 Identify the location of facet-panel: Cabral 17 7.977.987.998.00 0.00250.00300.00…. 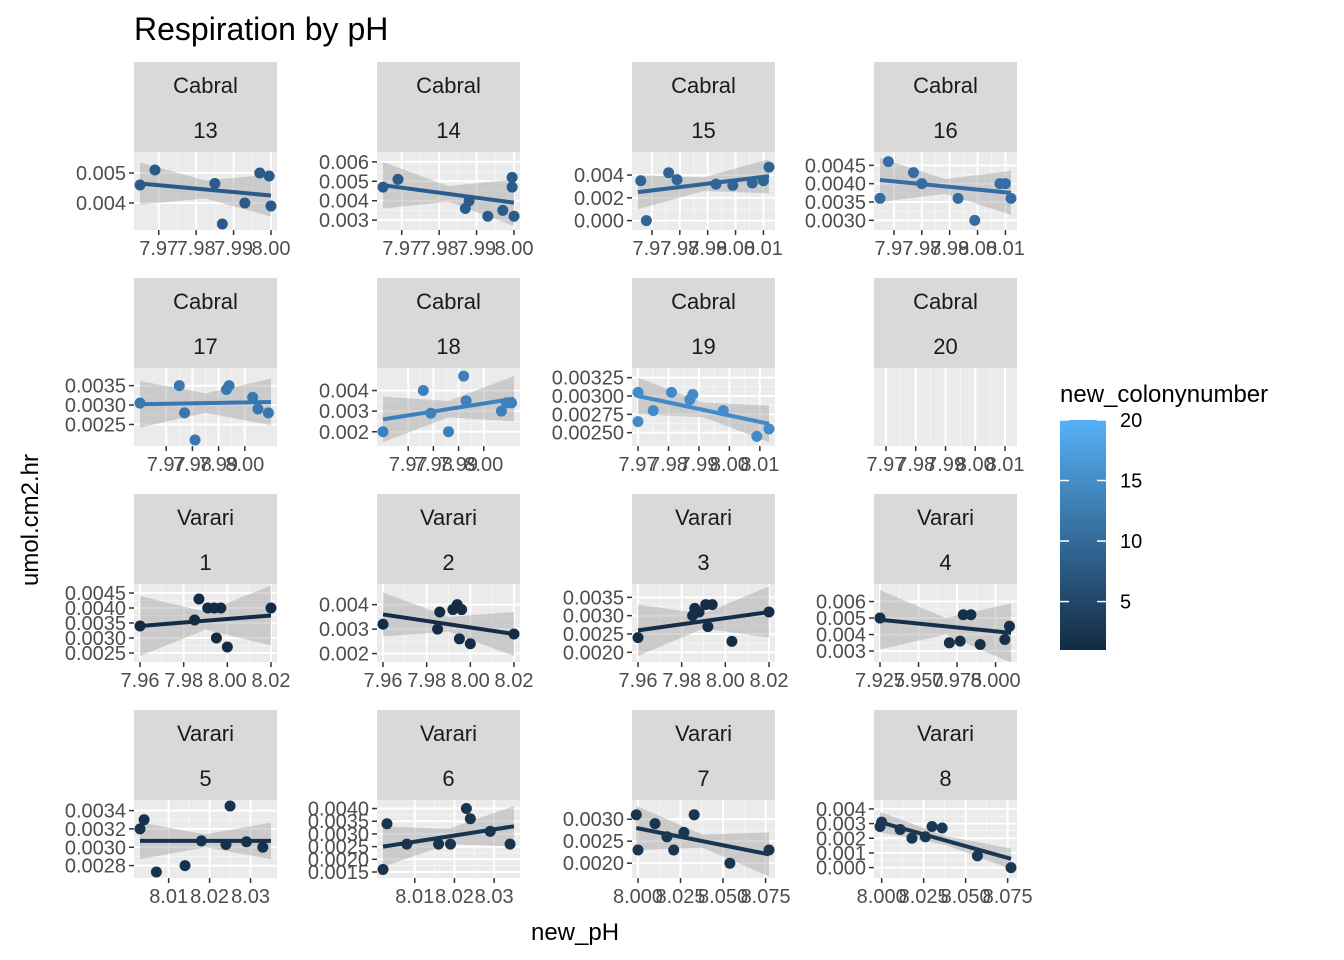
(171, 377).